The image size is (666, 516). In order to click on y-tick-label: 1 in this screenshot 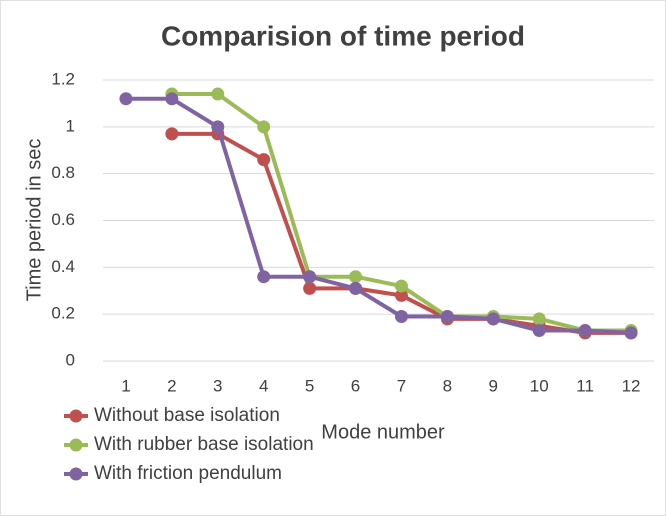, I will do `click(70, 125)`.